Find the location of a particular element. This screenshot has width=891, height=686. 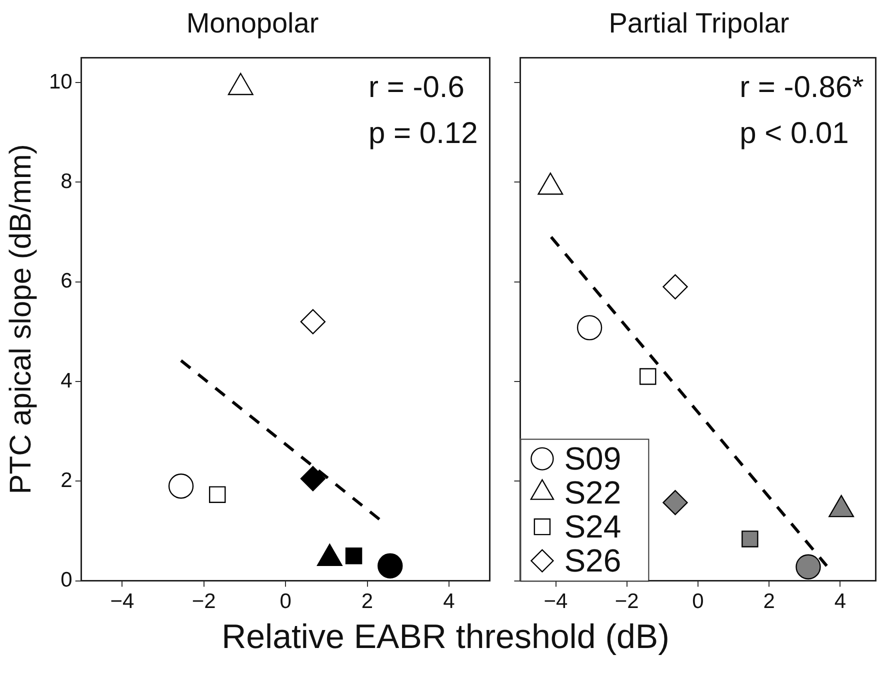

y-axis-title: PTC apical slope (dB/mm) is located at coordinates (21, 319).